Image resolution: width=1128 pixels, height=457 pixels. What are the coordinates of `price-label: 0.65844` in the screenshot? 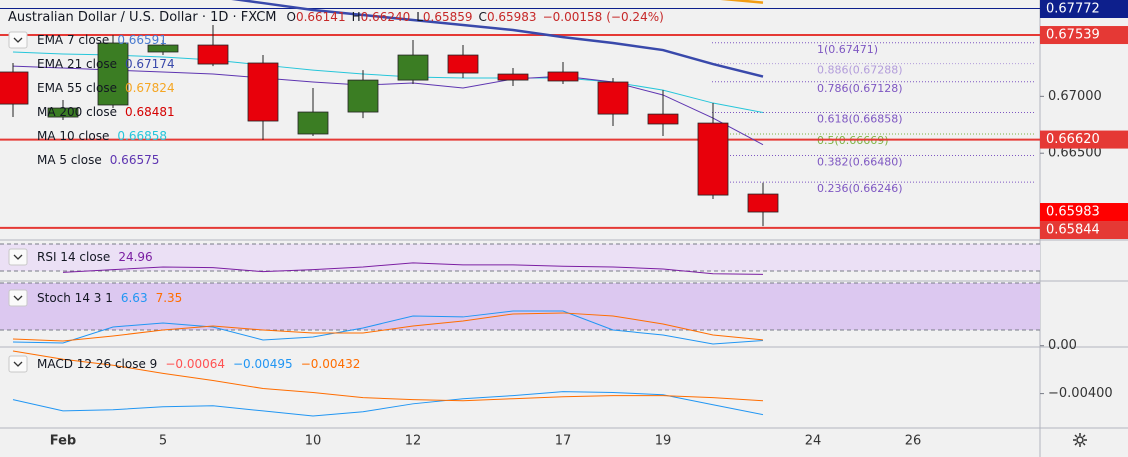 It's located at (1073, 230).